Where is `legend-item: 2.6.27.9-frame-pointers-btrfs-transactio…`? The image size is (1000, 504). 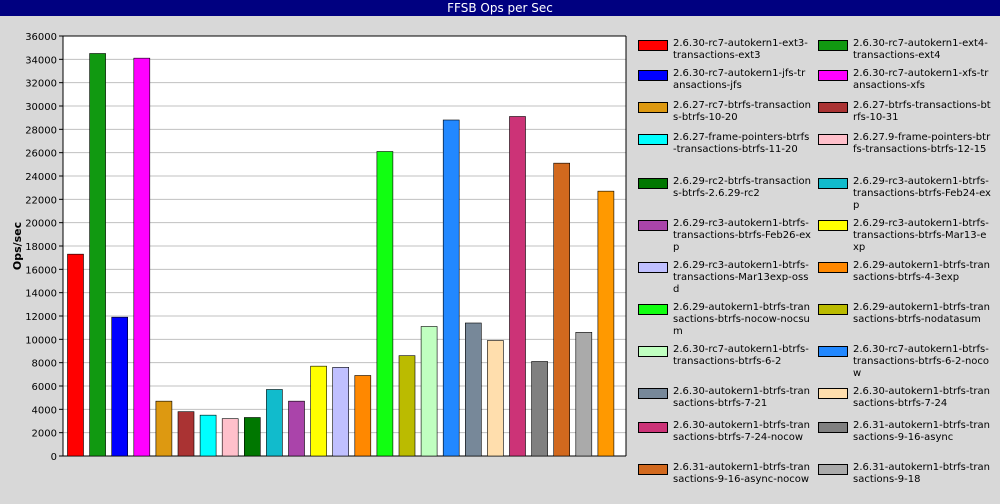 legend-item: 2.6.27.9-frame-pointers-btrfs-transactio… is located at coordinates (904, 144).